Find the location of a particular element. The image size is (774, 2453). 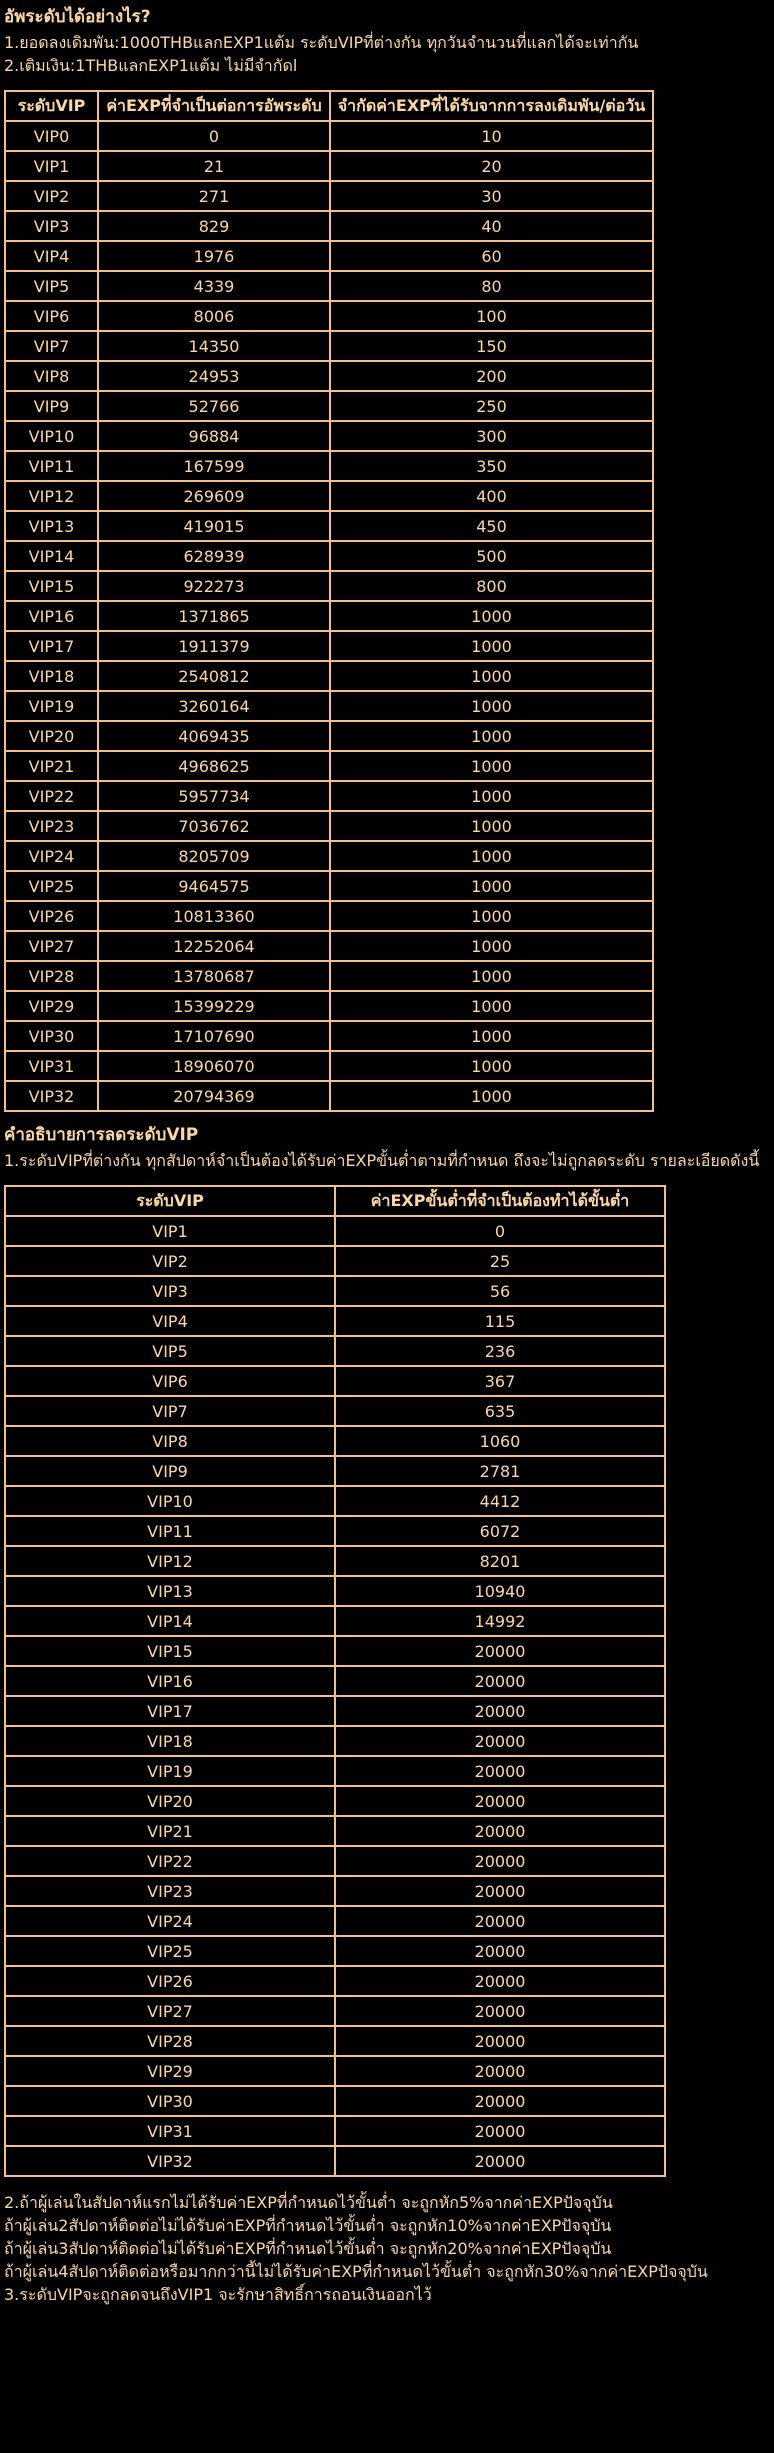

table-row: VIP11 6072 is located at coordinates (335, 1531).